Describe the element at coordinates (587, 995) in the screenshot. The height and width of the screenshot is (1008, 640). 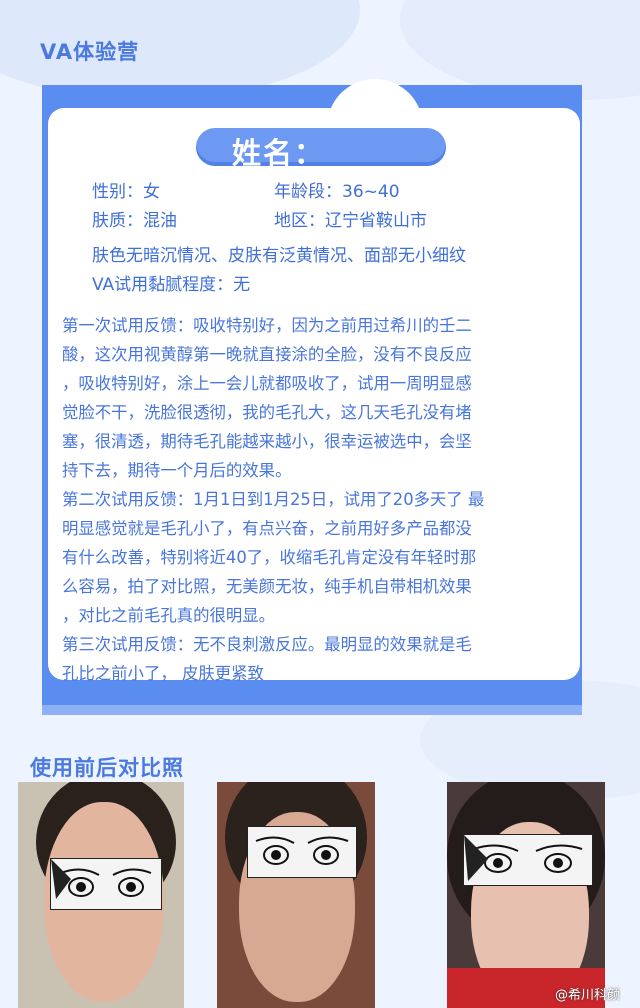
I see `watermark: @希川科颜` at that location.